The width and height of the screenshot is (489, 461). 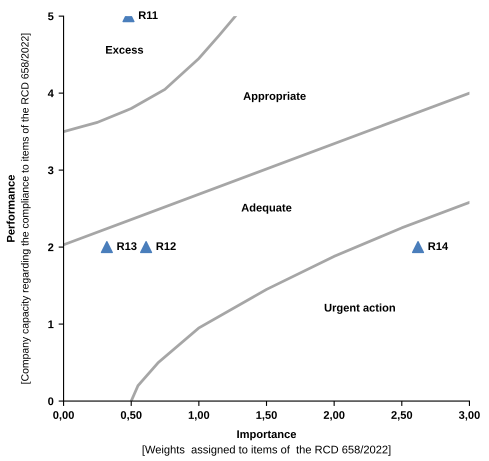 I want to click on y-tick-label: 5, so click(x=51, y=16).